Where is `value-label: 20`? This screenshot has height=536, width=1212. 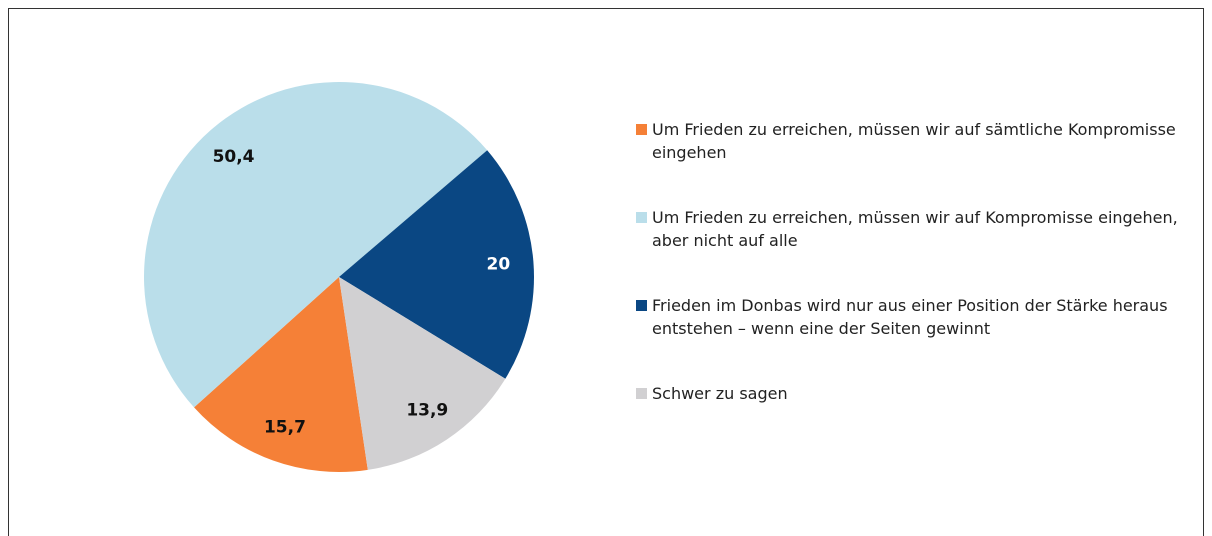 value-label: 20 is located at coordinates (499, 264).